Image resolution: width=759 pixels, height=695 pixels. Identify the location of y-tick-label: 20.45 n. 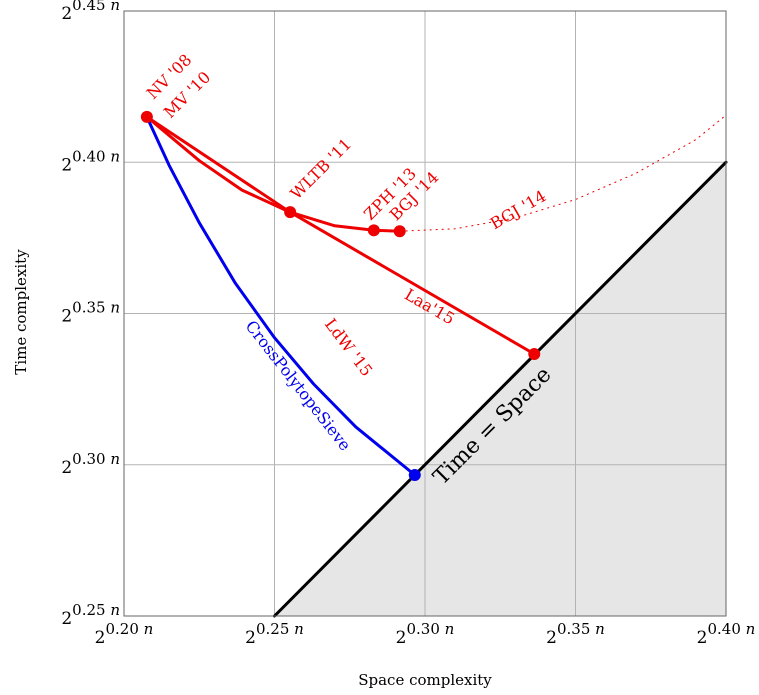
(90, 12).